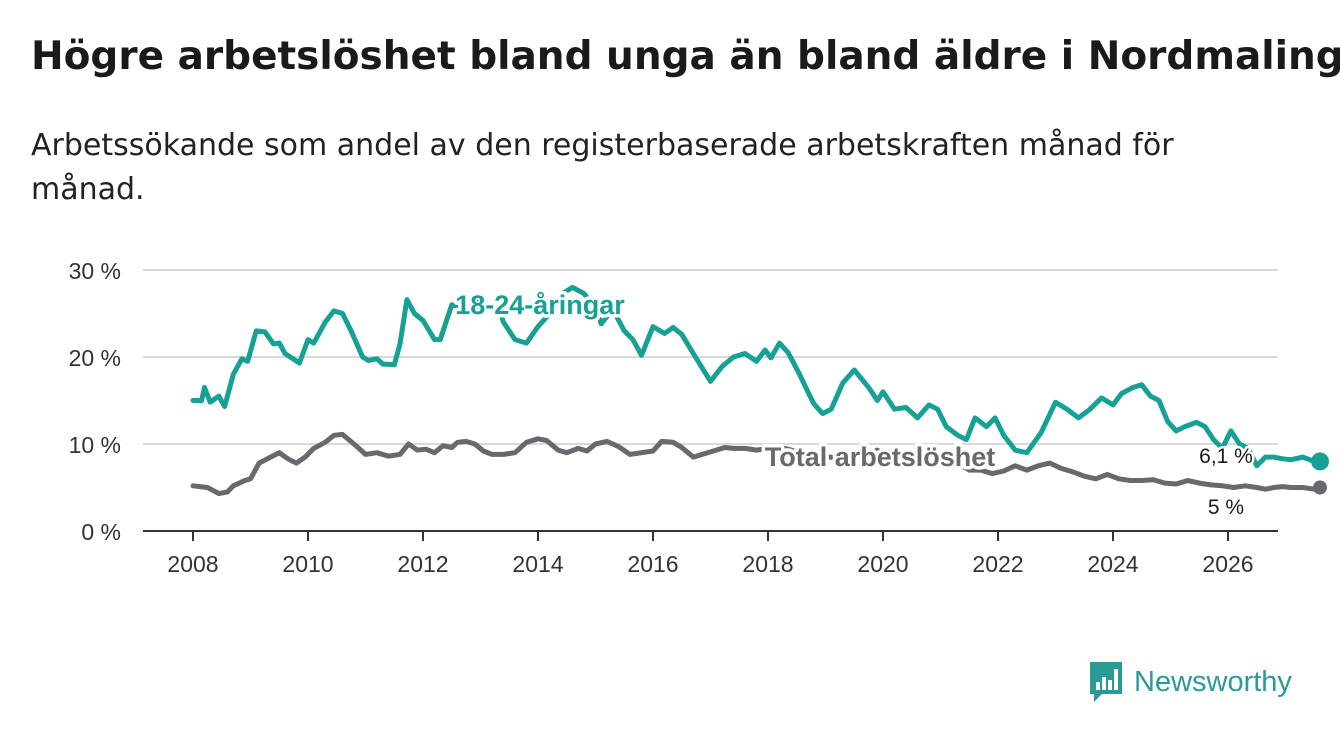 The height and width of the screenshot is (734, 1340). What do you see at coordinates (1226, 507) in the screenshot?
I see `total-end-label: 5 %` at bounding box center [1226, 507].